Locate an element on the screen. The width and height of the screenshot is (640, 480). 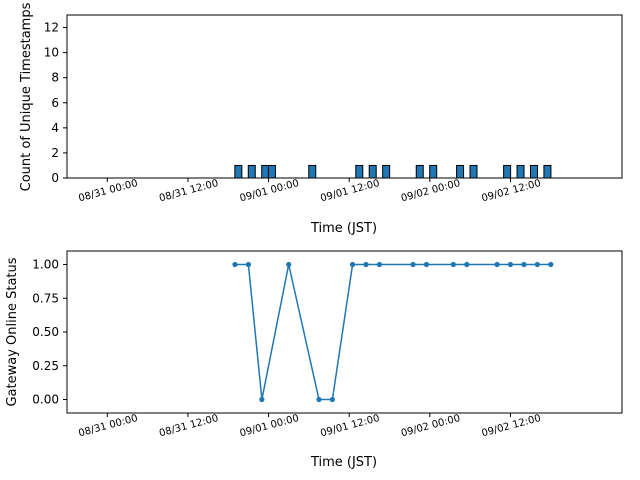
plot1-x-tick-label: 08/31 00:00 is located at coordinates (108, 191).